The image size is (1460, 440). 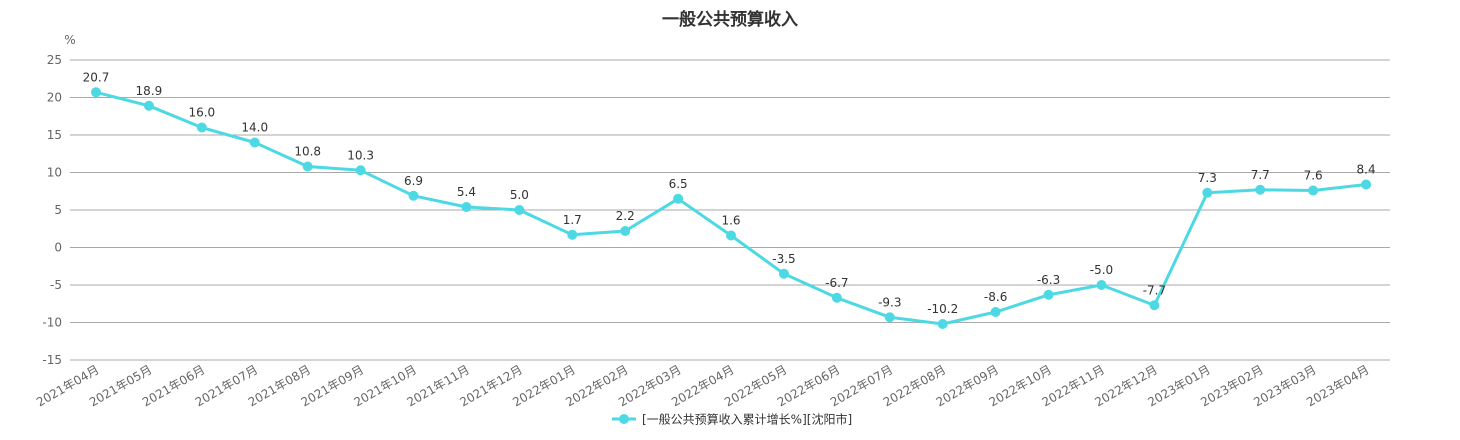 What do you see at coordinates (52, 323) in the screenshot?
I see `y-tick-label: -10` at bounding box center [52, 323].